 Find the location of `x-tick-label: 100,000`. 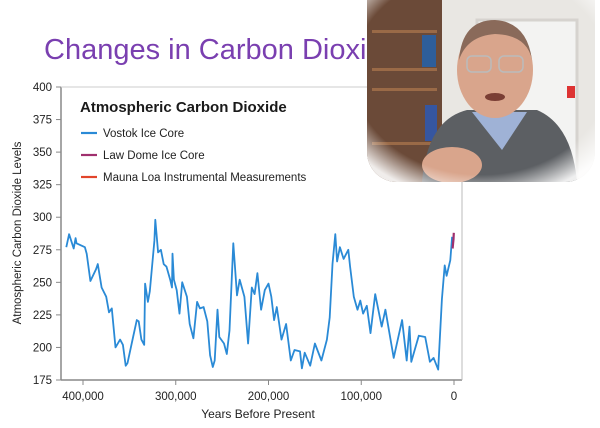

x-tick-label: 100,000 is located at coordinates (361, 397).